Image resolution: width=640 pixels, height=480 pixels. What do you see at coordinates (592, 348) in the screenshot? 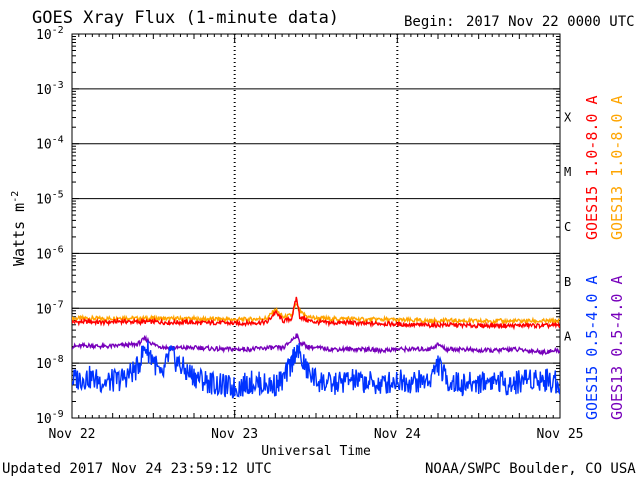
I see `legend-goes15-short: GOES15 0.5-4.0 A` at bounding box center [592, 348].